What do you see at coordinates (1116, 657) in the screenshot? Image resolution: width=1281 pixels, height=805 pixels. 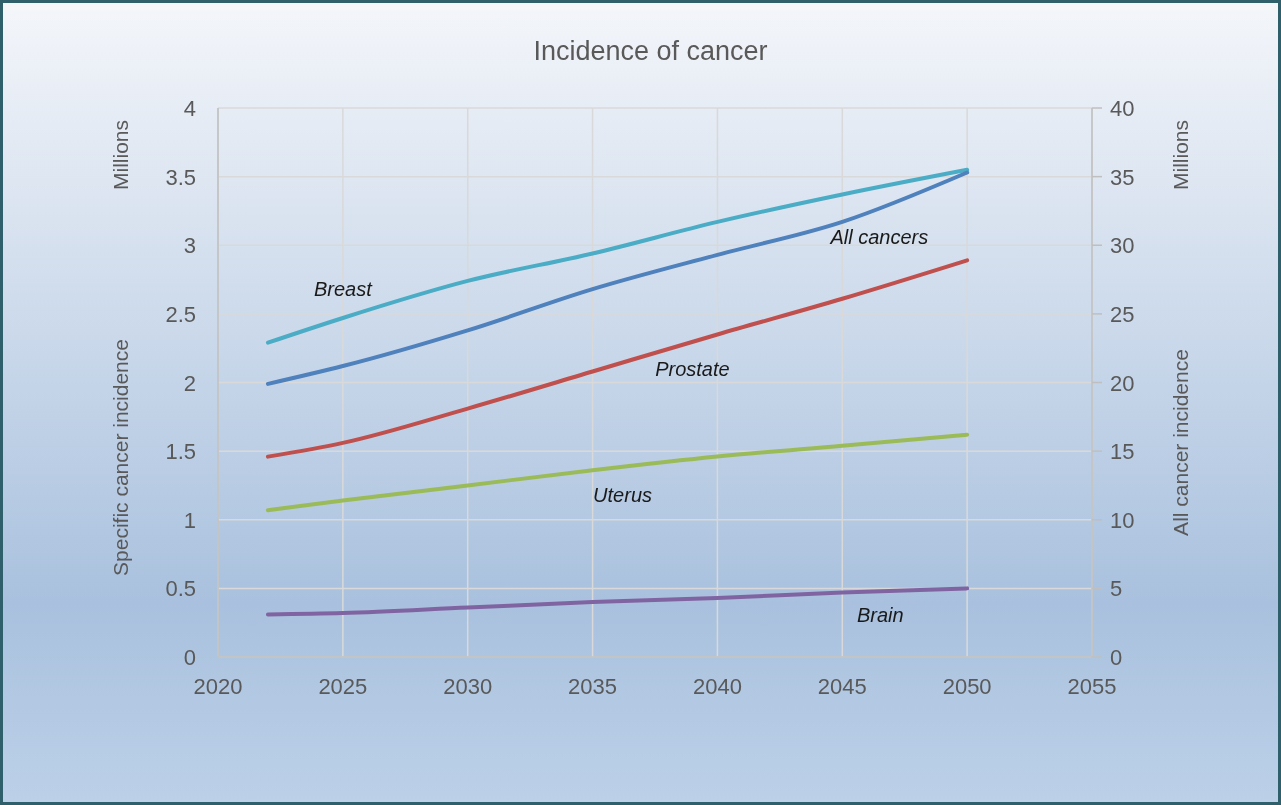 I see `y2-tick-label: 0` at bounding box center [1116, 657].